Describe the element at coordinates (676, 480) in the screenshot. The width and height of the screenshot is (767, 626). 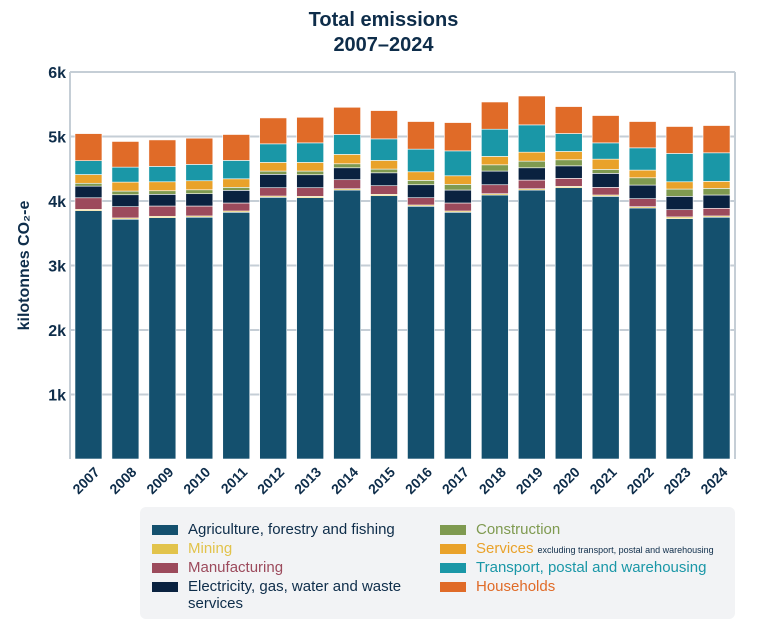
I see `x-tick-label: 2023` at that location.